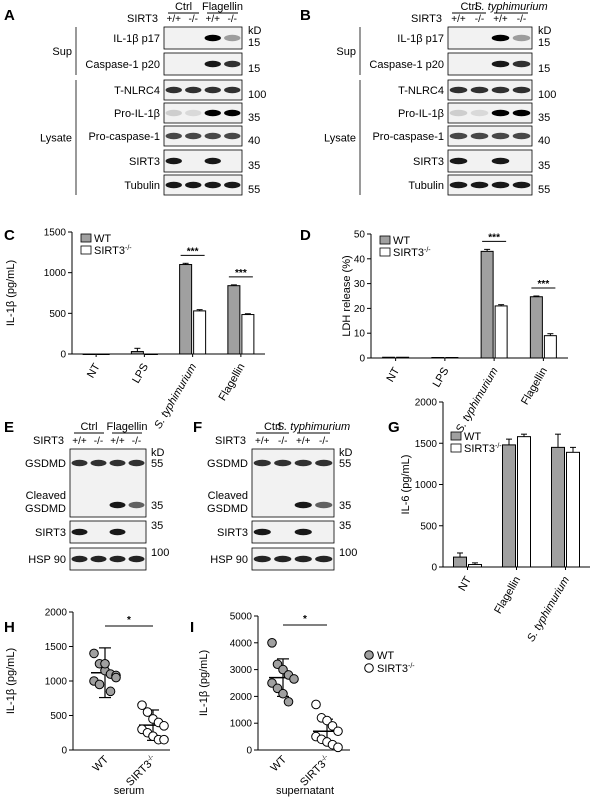 Image resolution: width=597 pixels, height=802 pixels. What do you see at coordinates (394, 427) in the screenshot?
I see `panel-letter-g: G` at bounding box center [394, 427].